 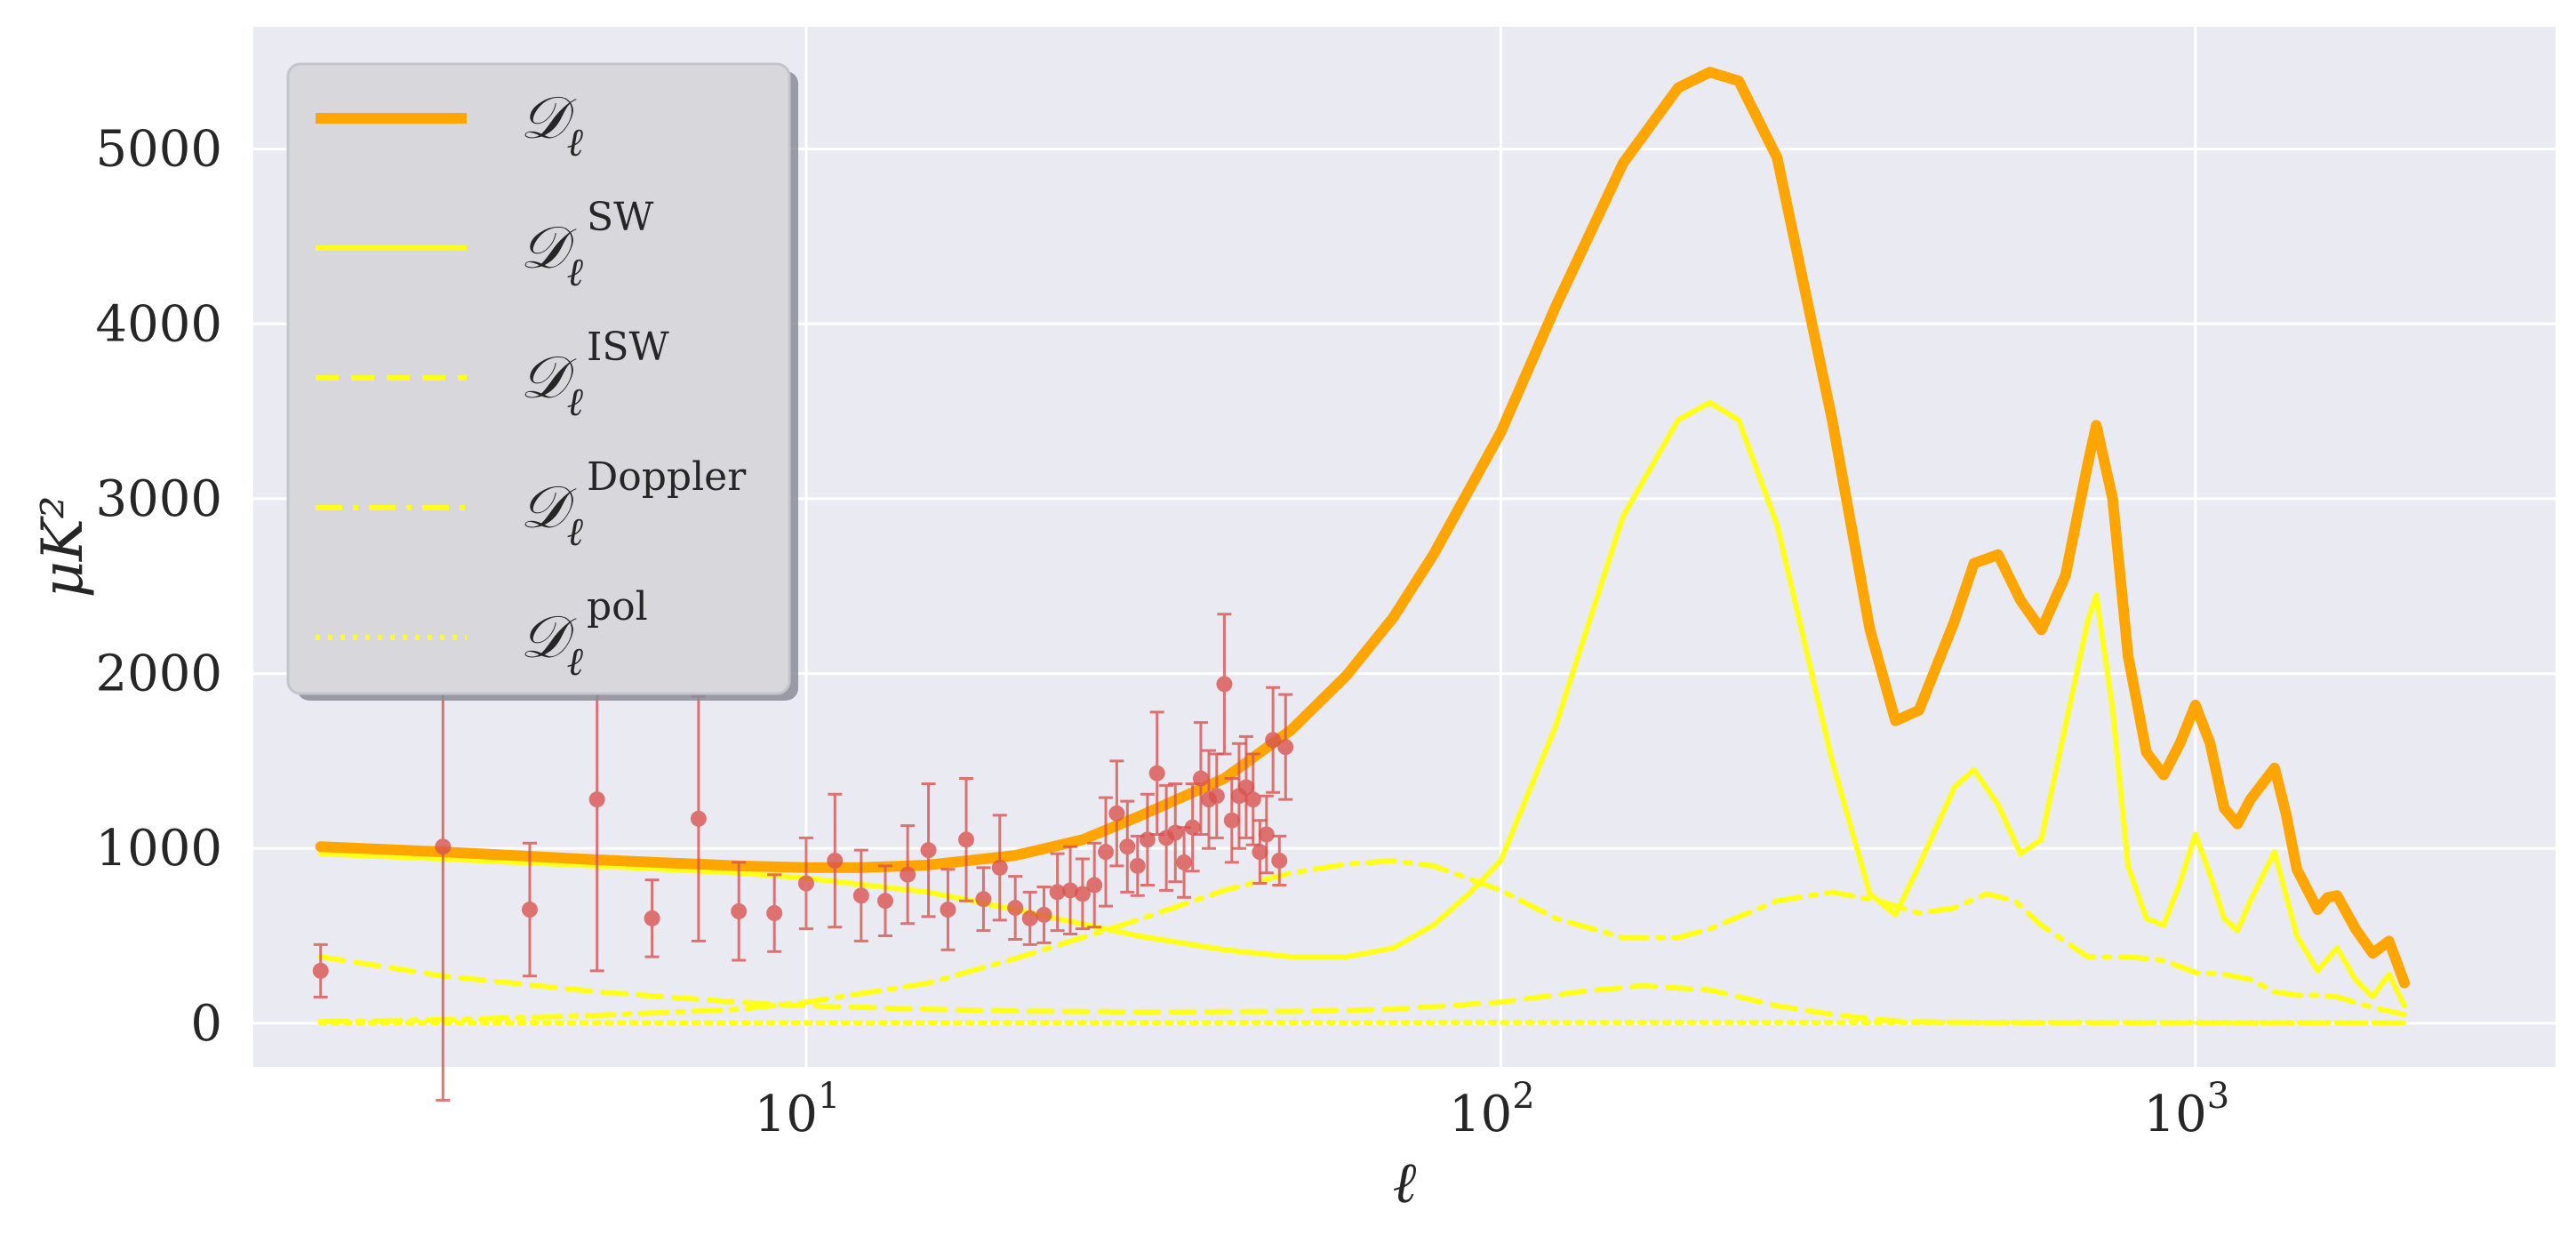 I want to click on x-tick-label: 10², so click(x=1492, y=1109).